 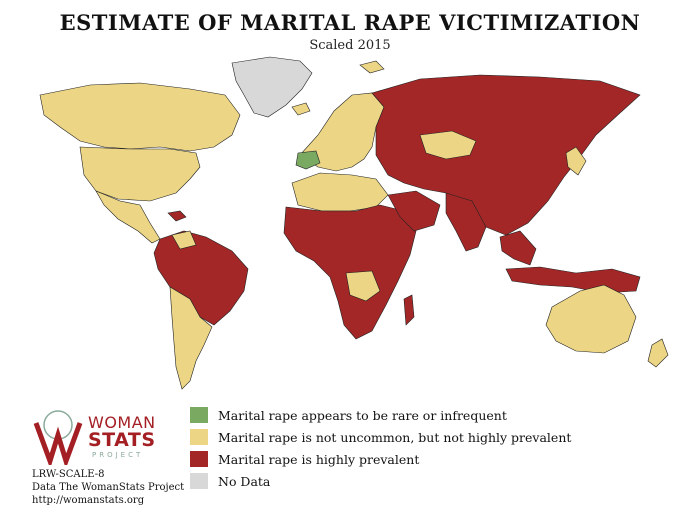 I want to click on region-sub-saharan-africa, so click(x=350, y=272).